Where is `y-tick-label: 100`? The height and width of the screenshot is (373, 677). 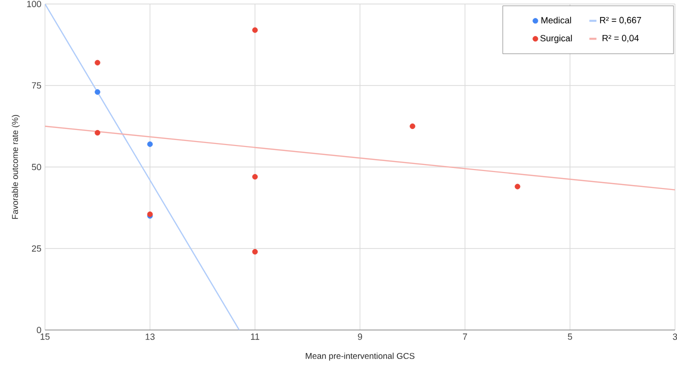 y-tick-label: 100 is located at coordinates (34, 4).